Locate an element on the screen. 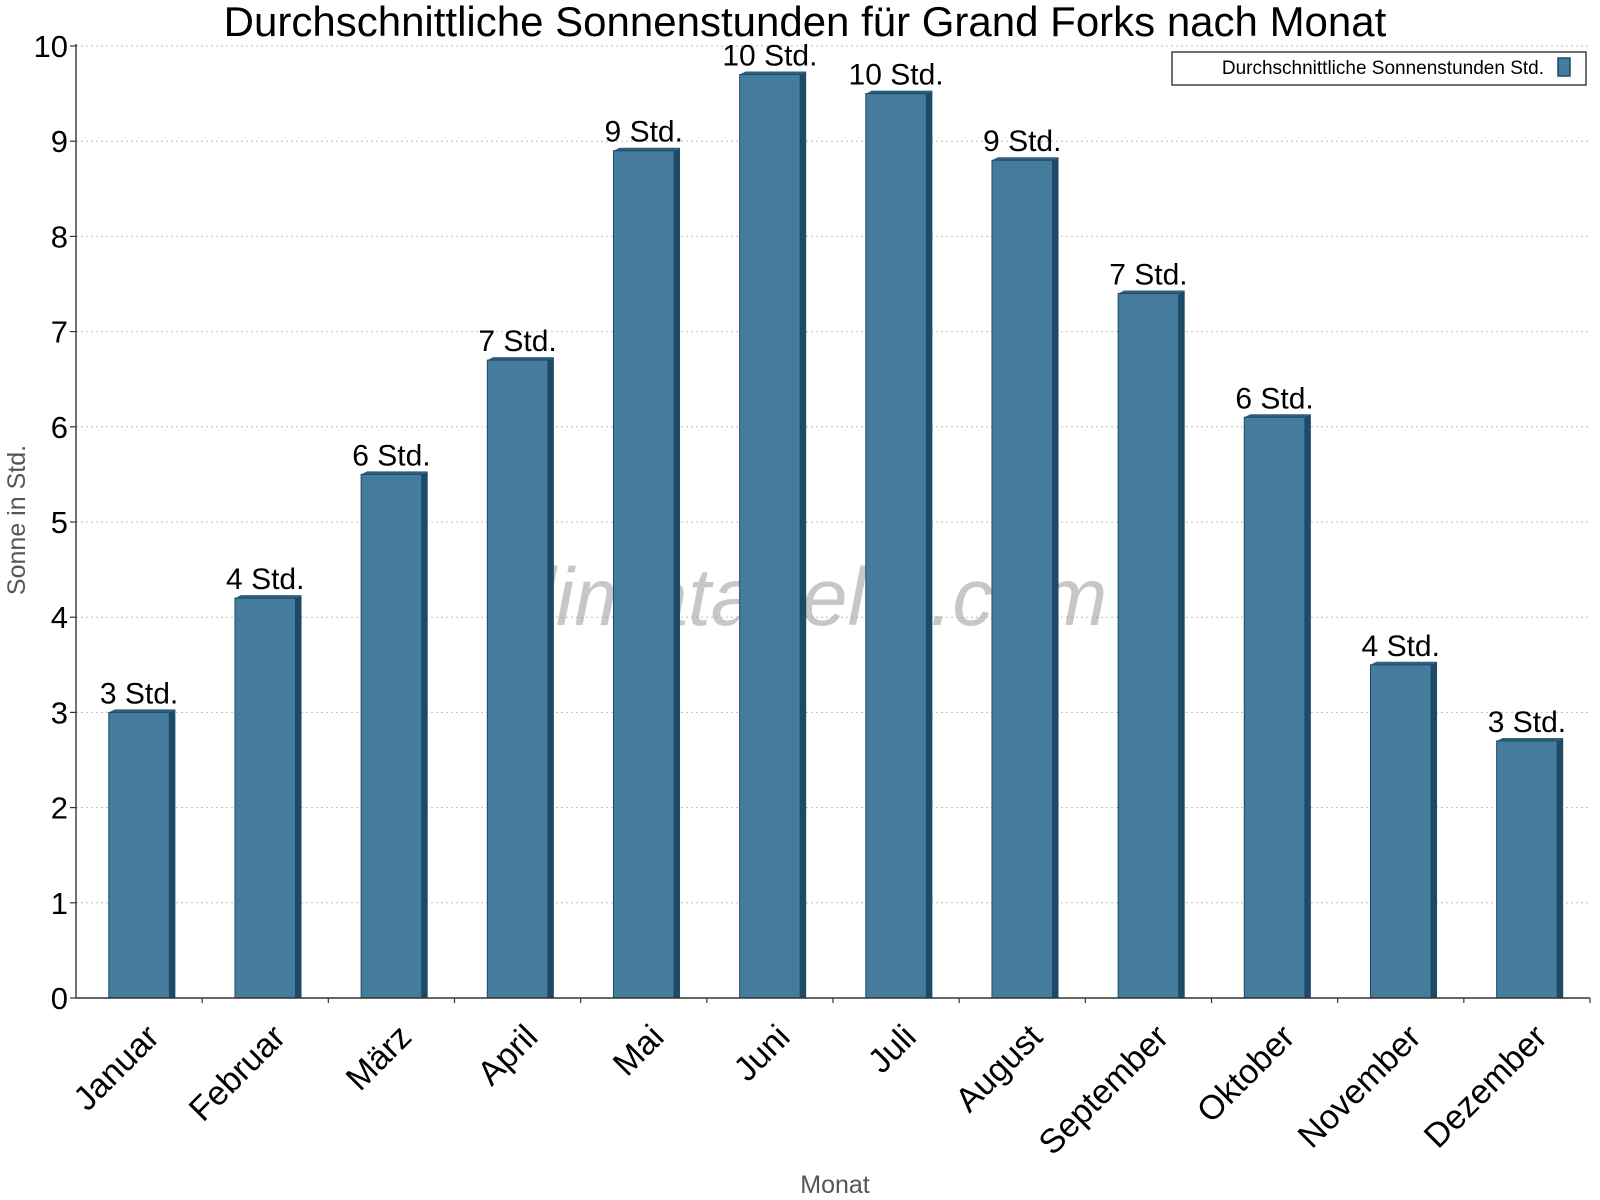 The image size is (1600, 1200). x-tick-label-4: Mai is located at coordinates (639, 1051).